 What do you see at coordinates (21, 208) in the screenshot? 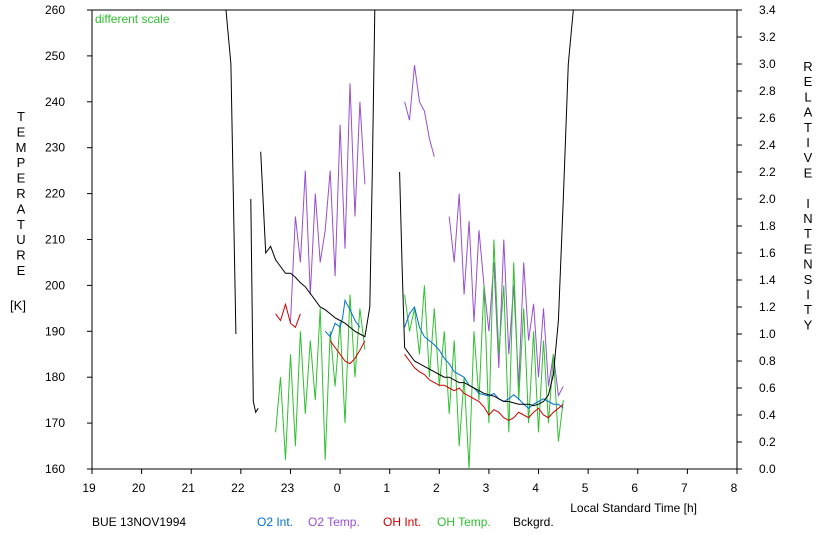
I see `left-axis-title-letter: A` at bounding box center [21, 208].